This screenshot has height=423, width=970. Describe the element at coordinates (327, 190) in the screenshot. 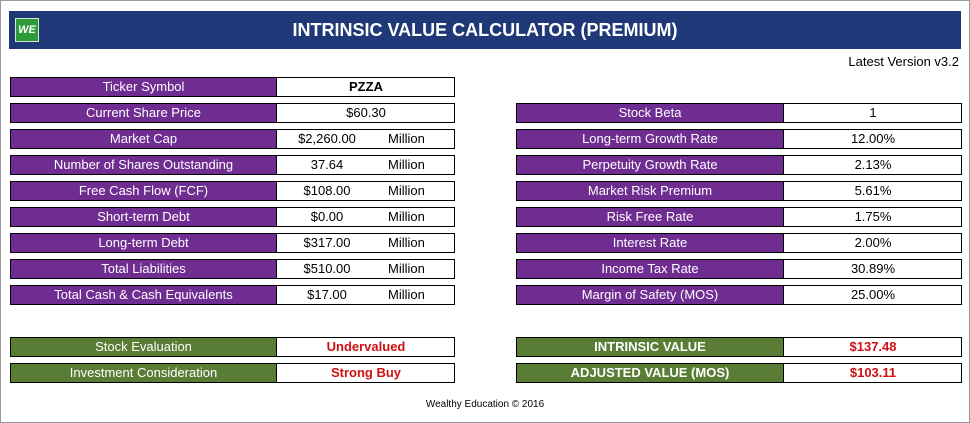

I see `cell-value: $108.00` at that location.